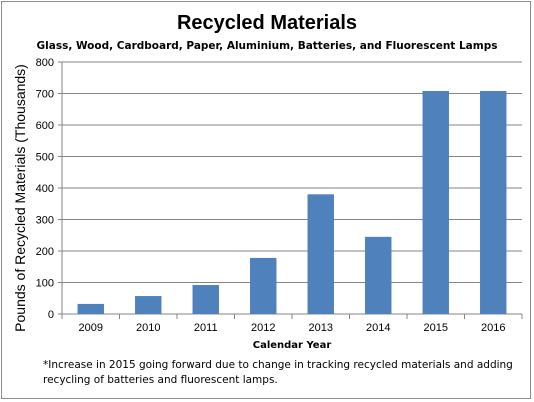 The image size is (534, 402). What do you see at coordinates (493, 328) in the screenshot?
I see `x-tick-label-2016: 2016` at bounding box center [493, 328].